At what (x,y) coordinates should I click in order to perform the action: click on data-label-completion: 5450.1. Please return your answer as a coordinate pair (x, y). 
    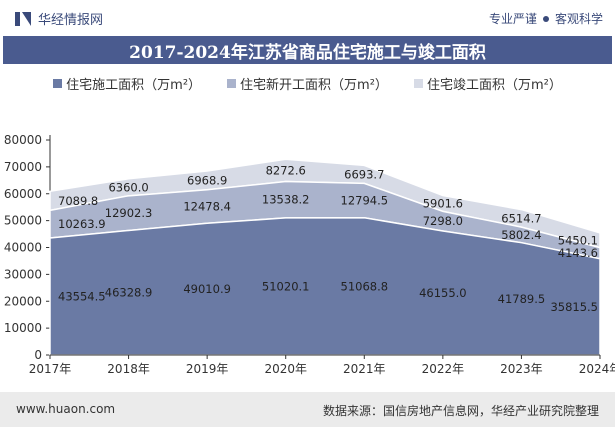
    Looking at the image, I should click on (578, 240).